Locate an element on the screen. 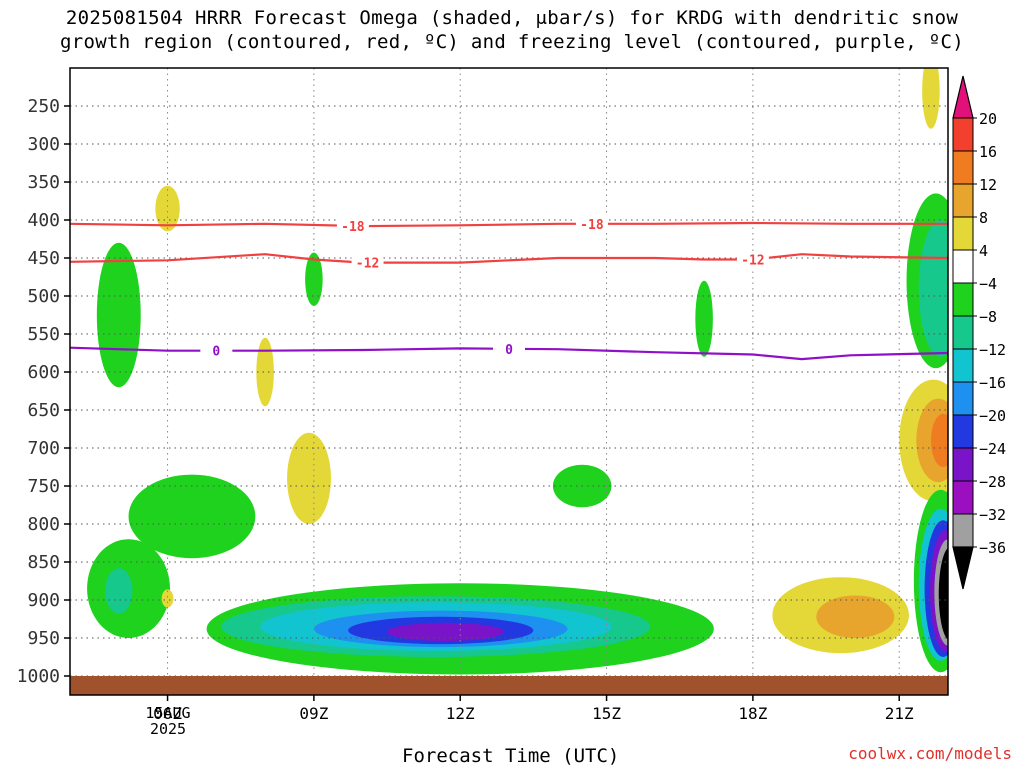 This screenshot has height=768, width=1024. date-label-day: 15AUG is located at coordinates (168, 713).